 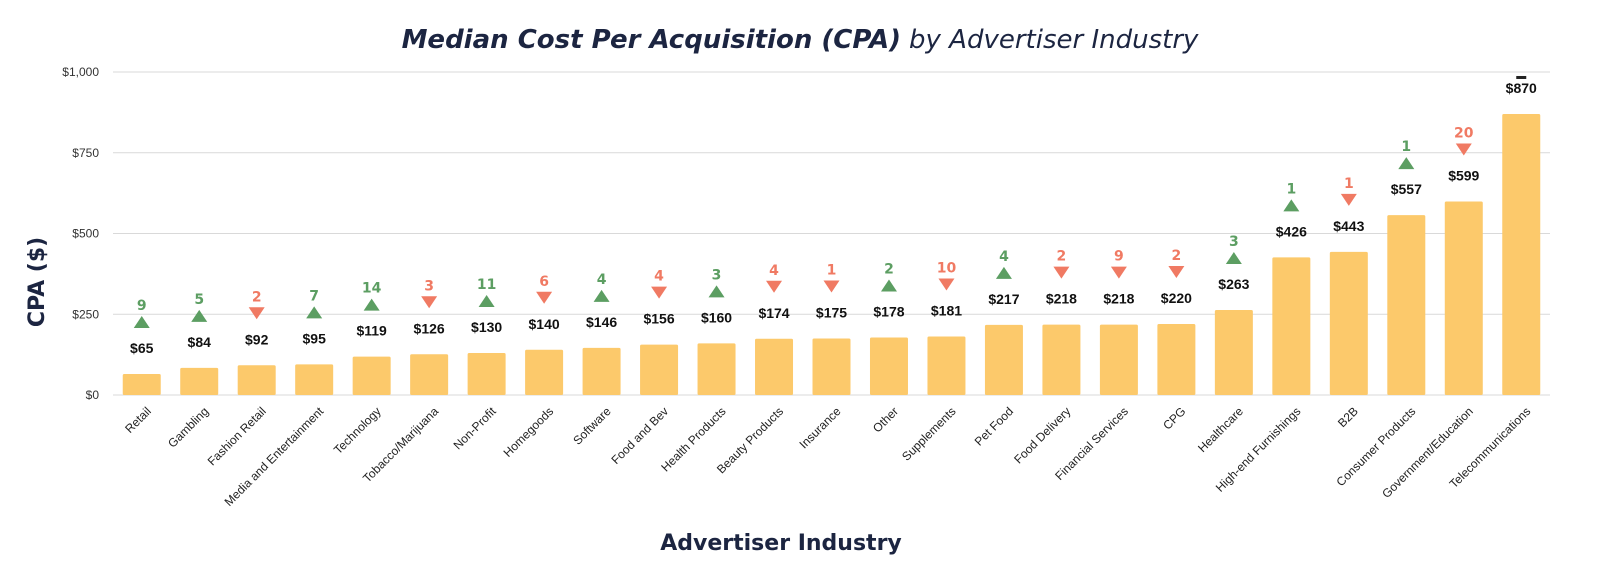 I want to click on data-label: $126, so click(x=429, y=328).